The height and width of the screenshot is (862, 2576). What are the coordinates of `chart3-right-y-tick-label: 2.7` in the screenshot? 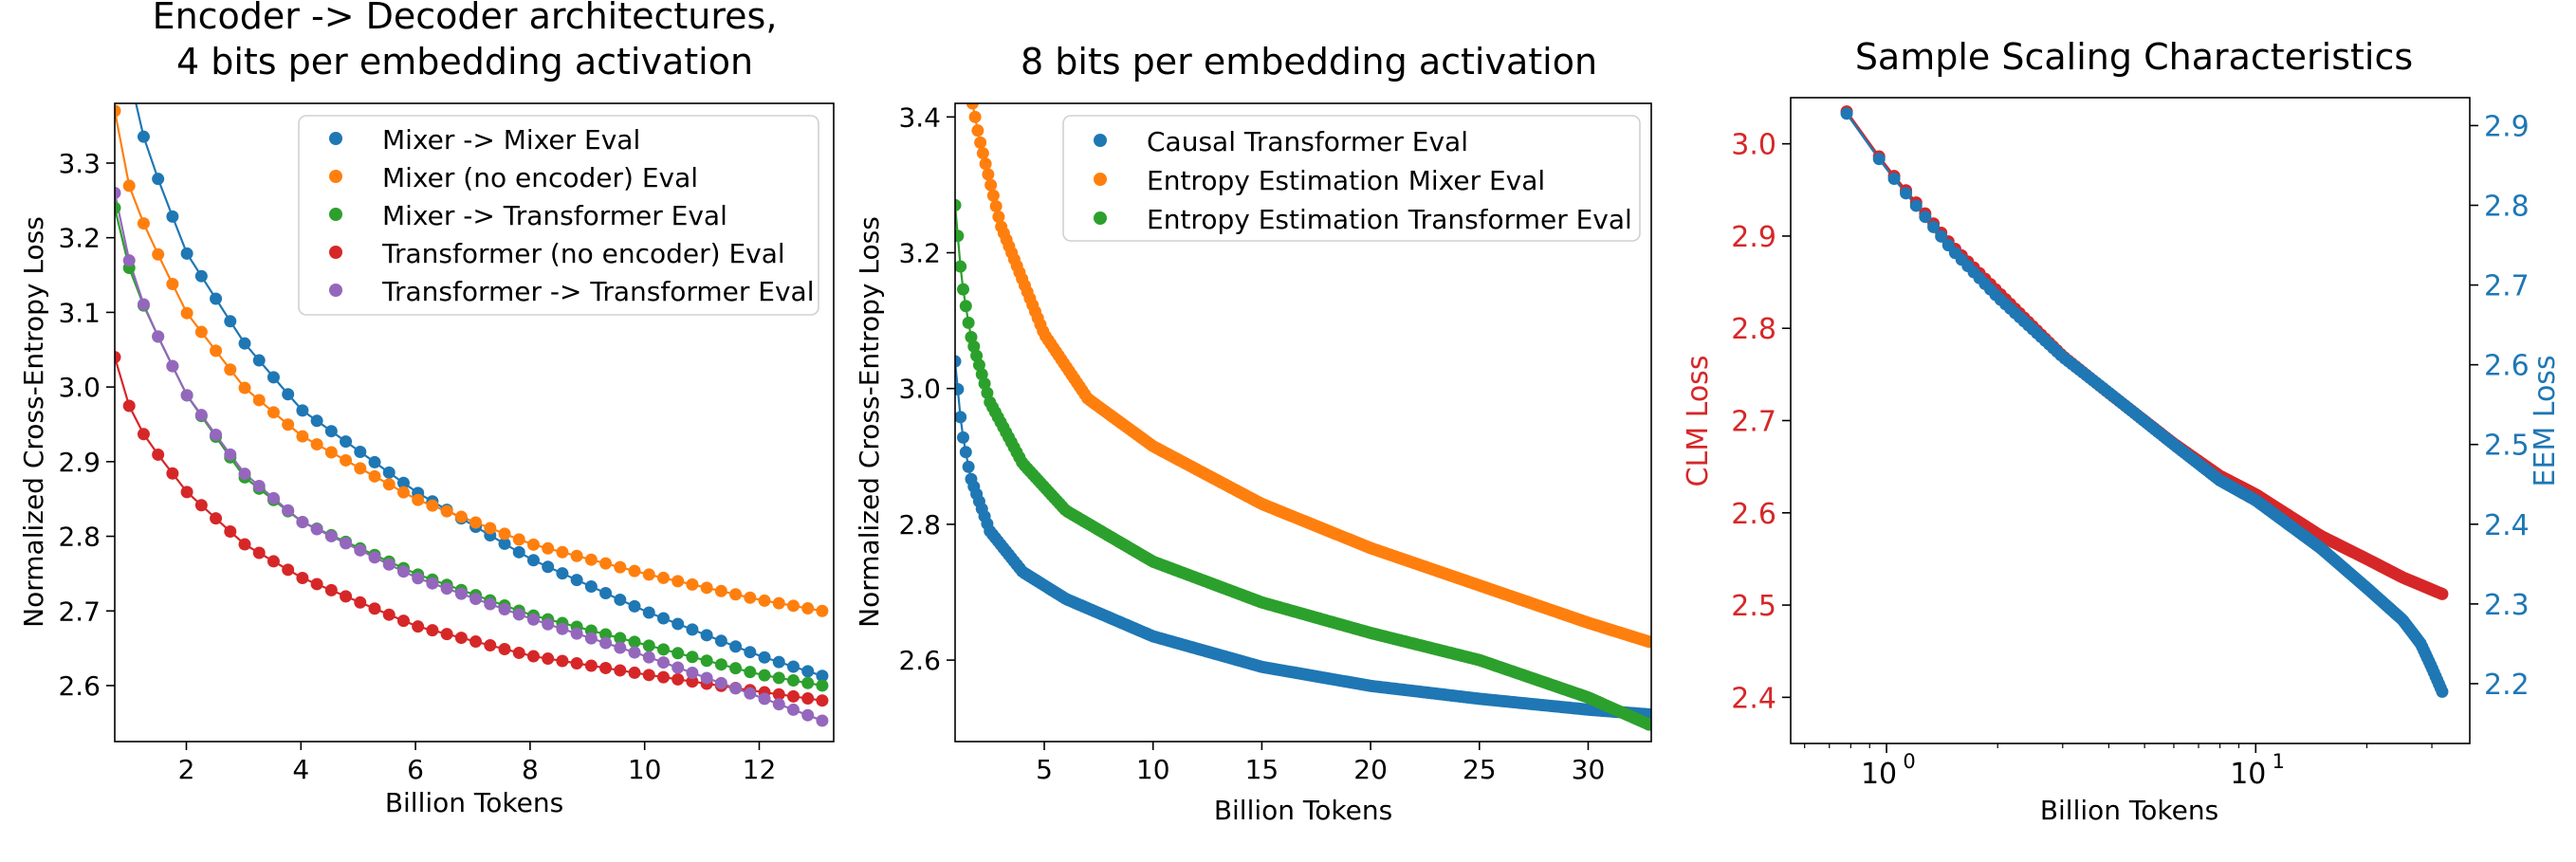 It's located at (2507, 286).